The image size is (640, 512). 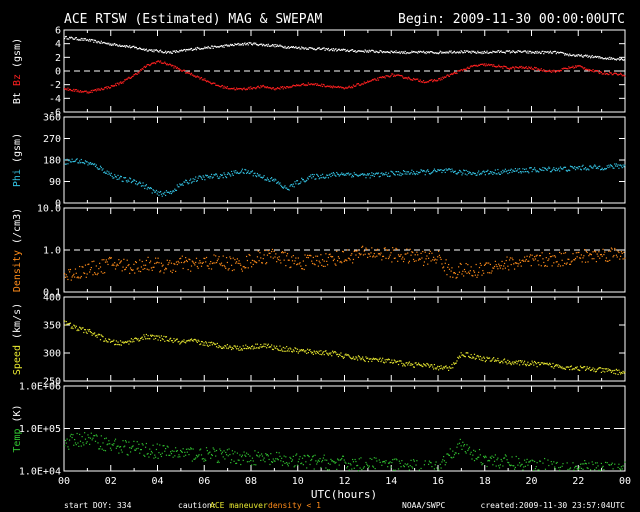 I want to click on density-series-density, so click(x=345, y=263).